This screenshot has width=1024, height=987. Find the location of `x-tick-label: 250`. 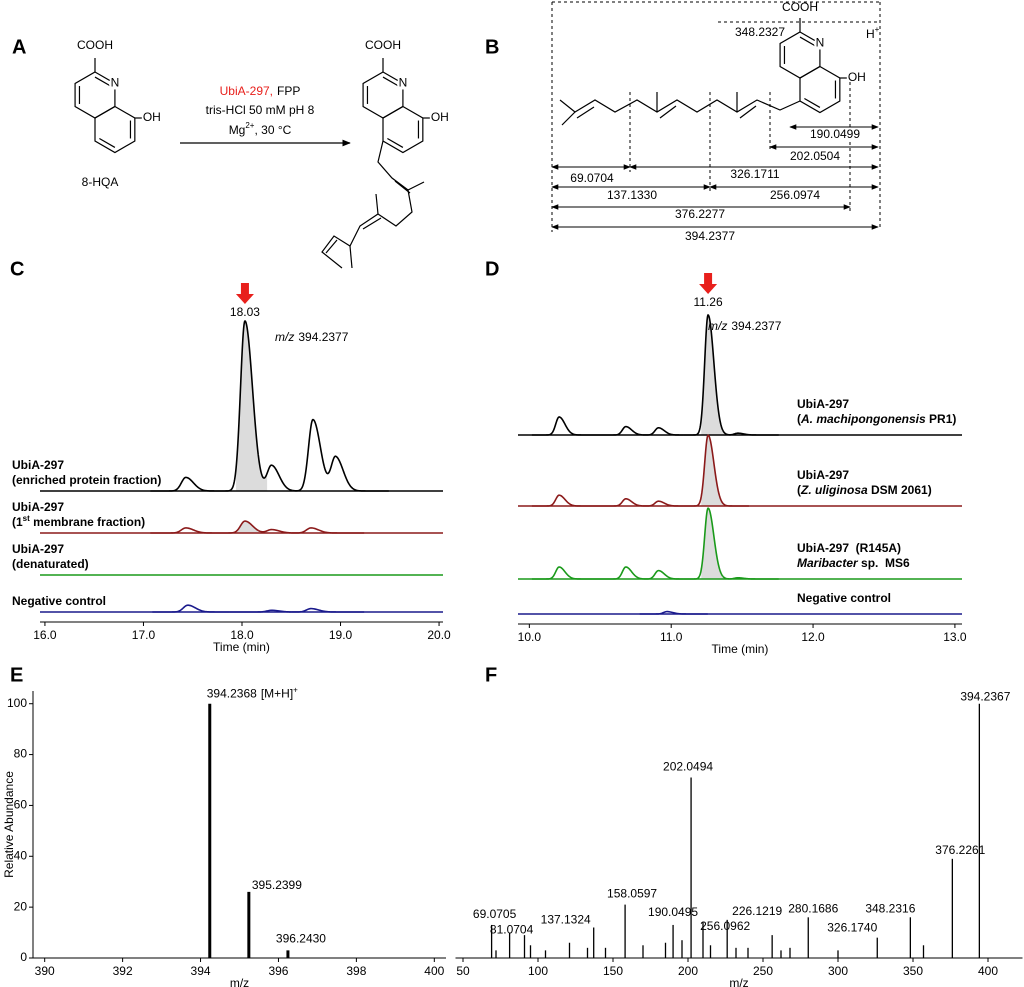

x-tick-label: 250 is located at coordinates (763, 971).